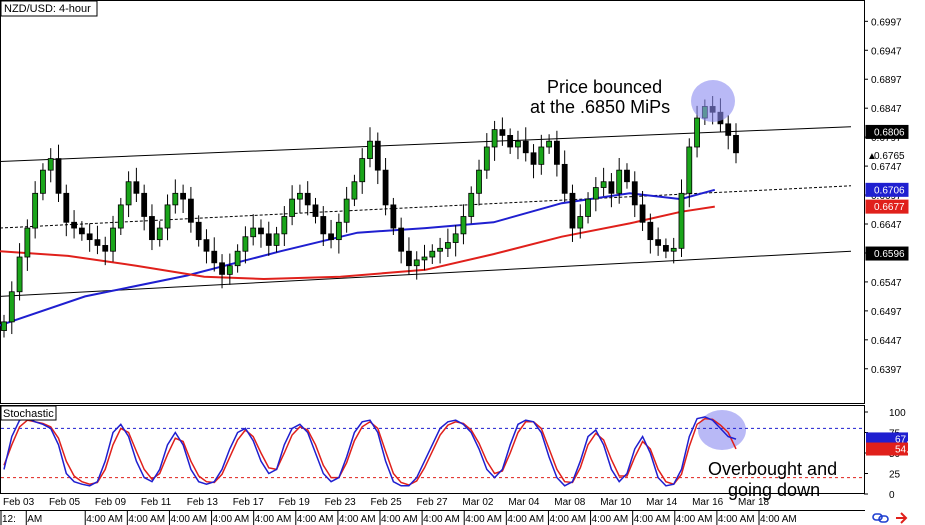 The image size is (925, 525). Describe the element at coordinates (886, 22) in the screenshot. I see `price-tick-label: 0.6997` at that location.